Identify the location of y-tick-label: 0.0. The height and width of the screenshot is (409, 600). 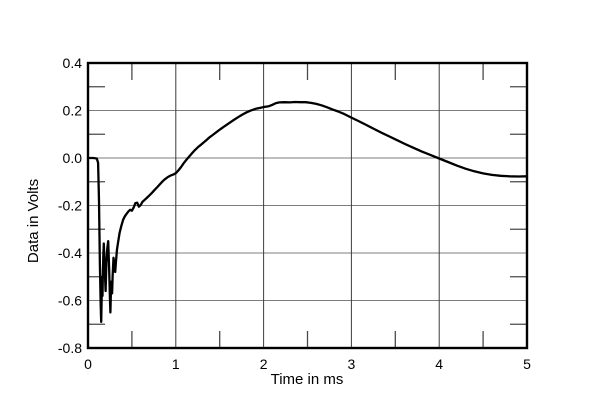
(73, 158).